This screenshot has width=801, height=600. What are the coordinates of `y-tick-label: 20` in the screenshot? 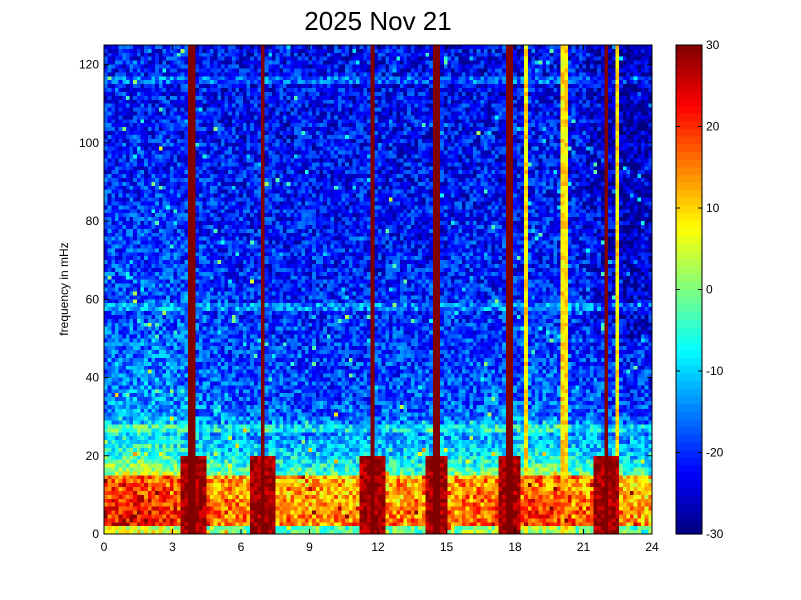 It's located at (93, 456).